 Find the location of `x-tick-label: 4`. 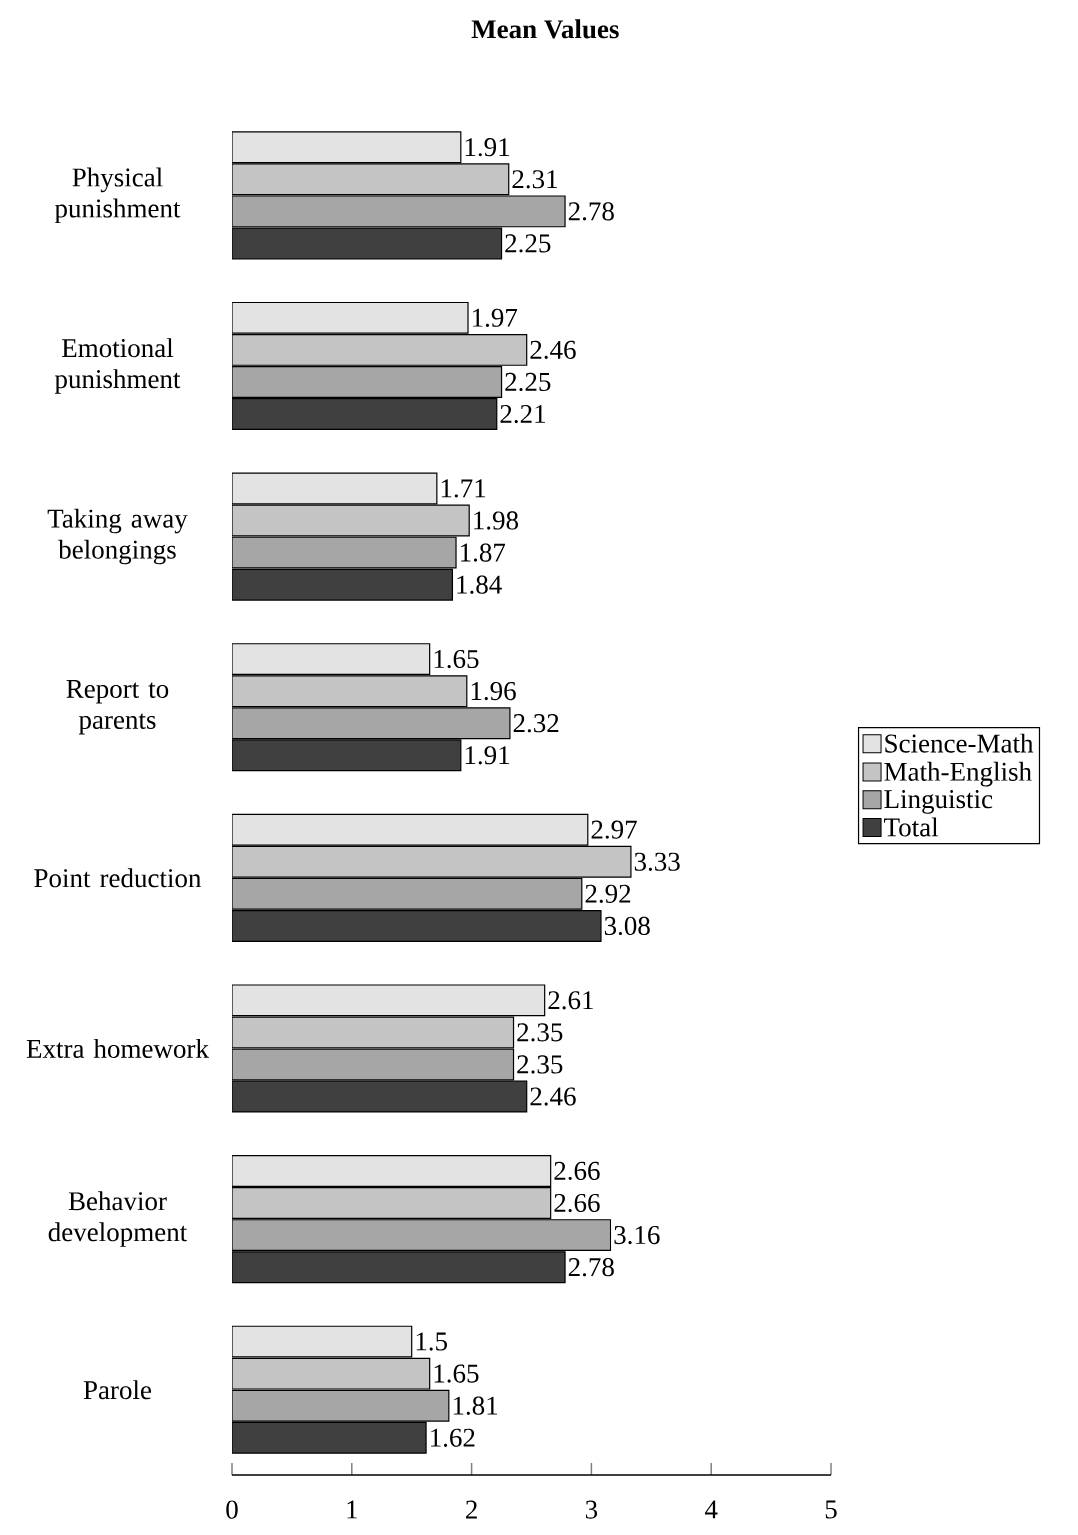

x-tick-label: 4 is located at coordinates (711, 1509).